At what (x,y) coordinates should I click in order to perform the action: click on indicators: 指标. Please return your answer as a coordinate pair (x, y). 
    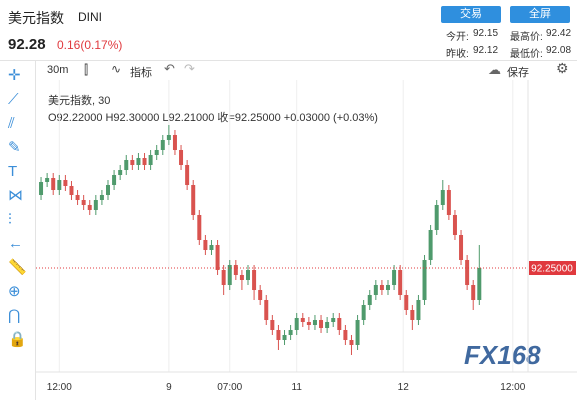
    Looking at the image, I should click on (141, 73).